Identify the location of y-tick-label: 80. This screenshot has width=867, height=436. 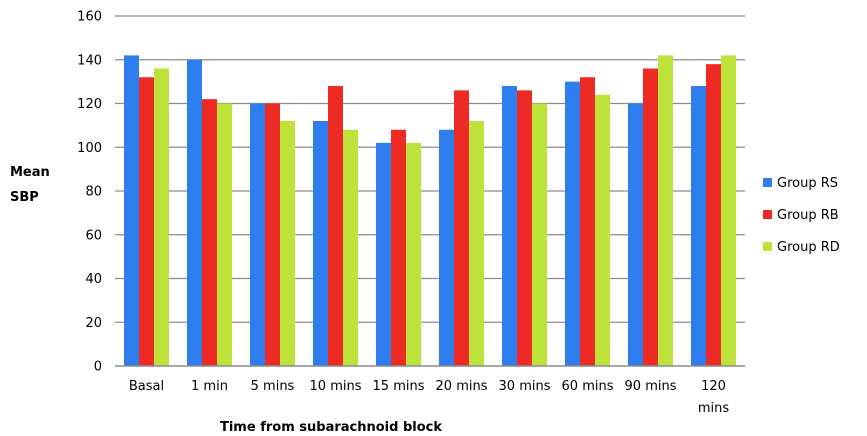
(93, 192).